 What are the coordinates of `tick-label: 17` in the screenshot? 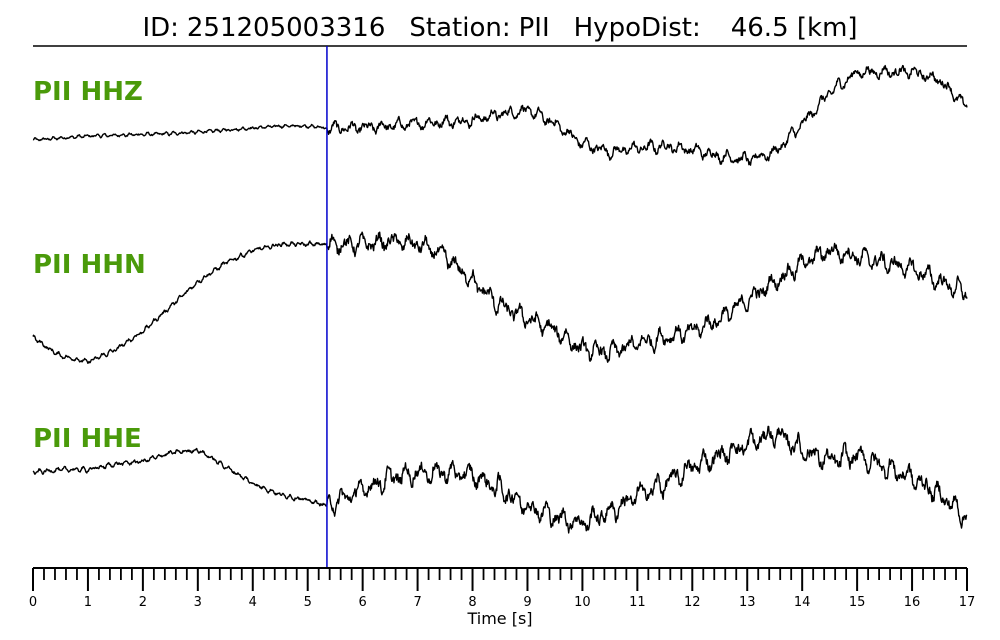 It's located at (967, 602).